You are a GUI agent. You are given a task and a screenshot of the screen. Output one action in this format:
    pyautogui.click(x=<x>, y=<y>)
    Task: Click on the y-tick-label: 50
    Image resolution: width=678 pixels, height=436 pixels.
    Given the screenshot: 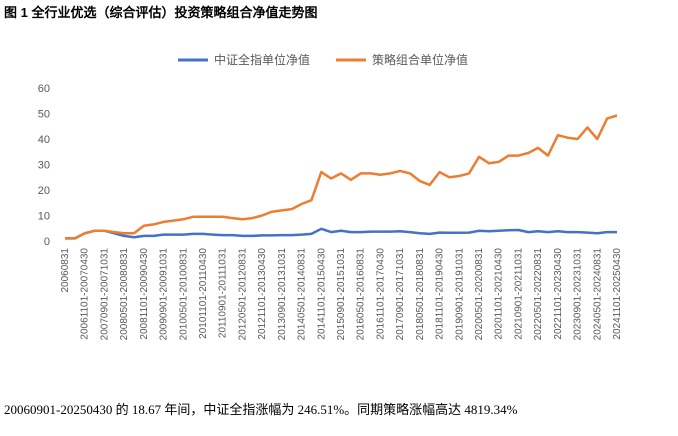 What is the action you would take?
    pyautogui.click(x=44, y=115)
    